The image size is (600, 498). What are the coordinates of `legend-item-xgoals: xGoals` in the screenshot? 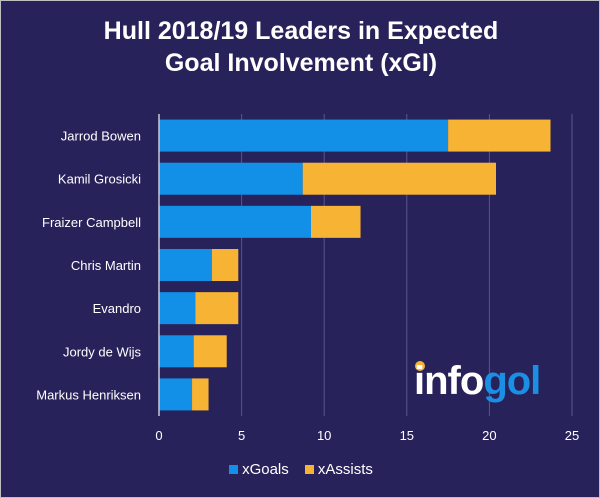 It's located at (259, 469).